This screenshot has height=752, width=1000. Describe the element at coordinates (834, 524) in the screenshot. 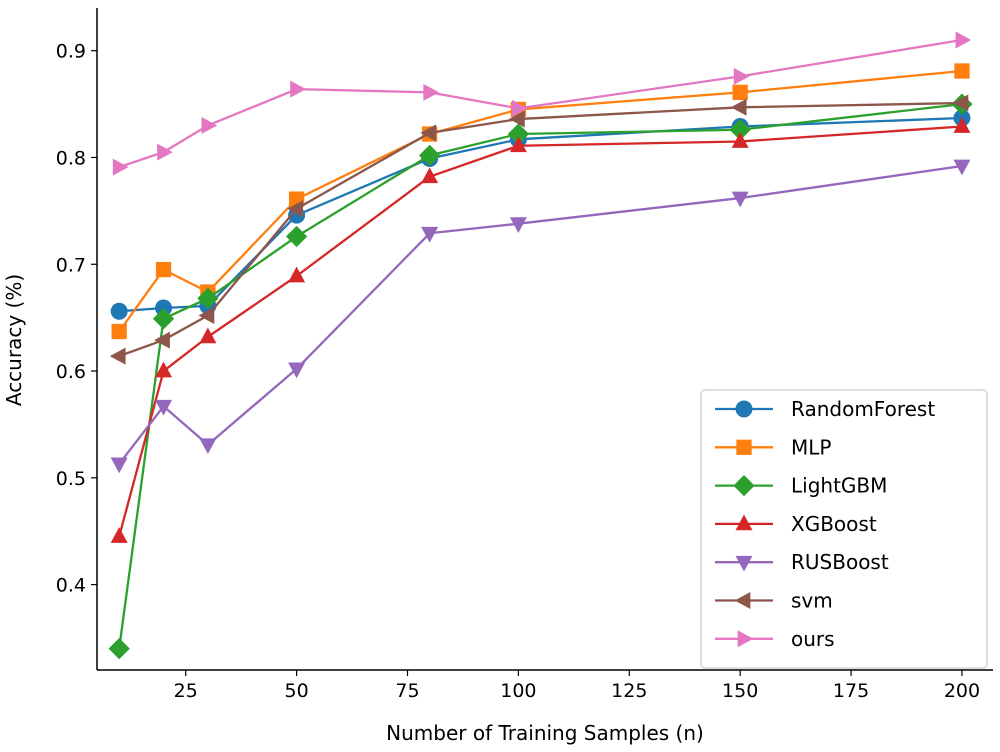

I see `legend-label-xgboost: XGBoost` at that location.